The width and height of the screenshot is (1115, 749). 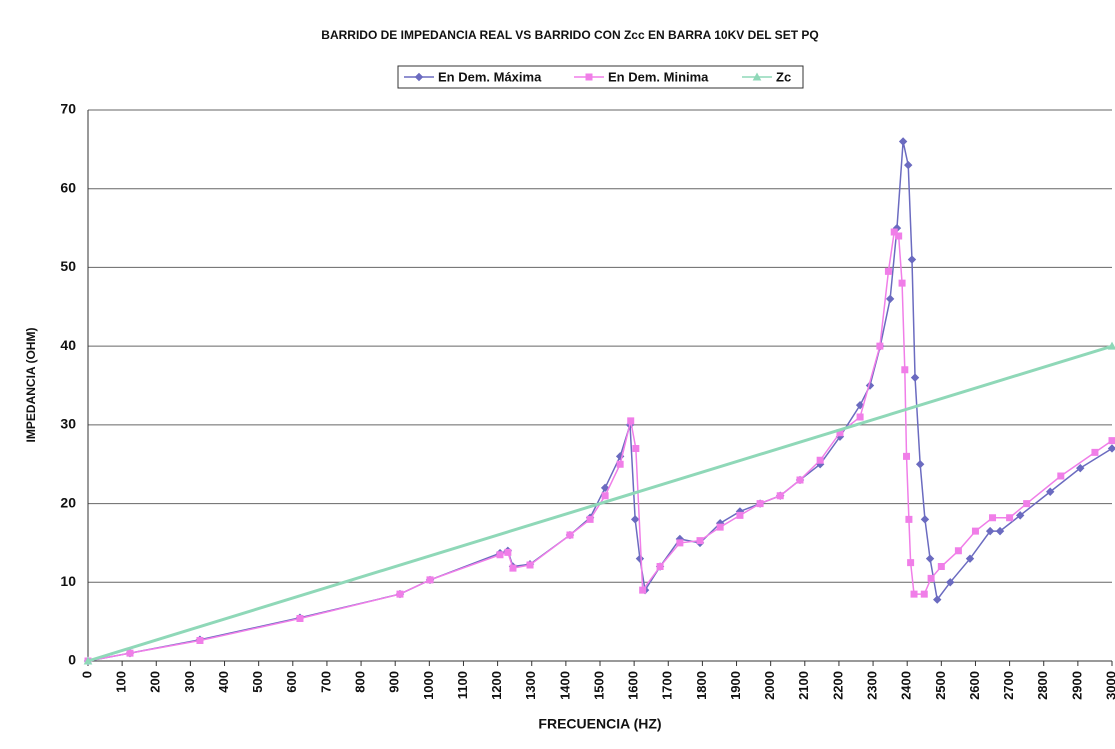 What do you see at coordinates (906, 685) in the screenshot?
I see `x-tick-label: 2400` at bounding box center [906, 685].